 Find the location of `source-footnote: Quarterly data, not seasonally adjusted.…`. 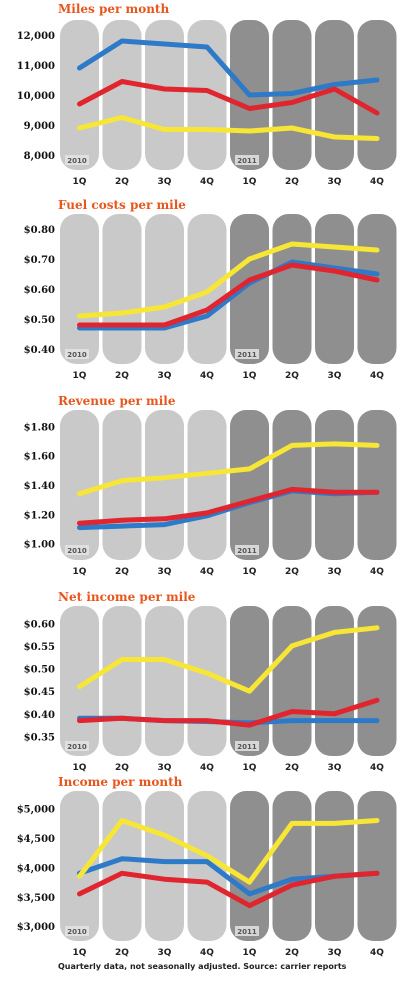

source-footnote: Quarterly data, not seasonally adjusted.… is located at coordinates (202, 966).